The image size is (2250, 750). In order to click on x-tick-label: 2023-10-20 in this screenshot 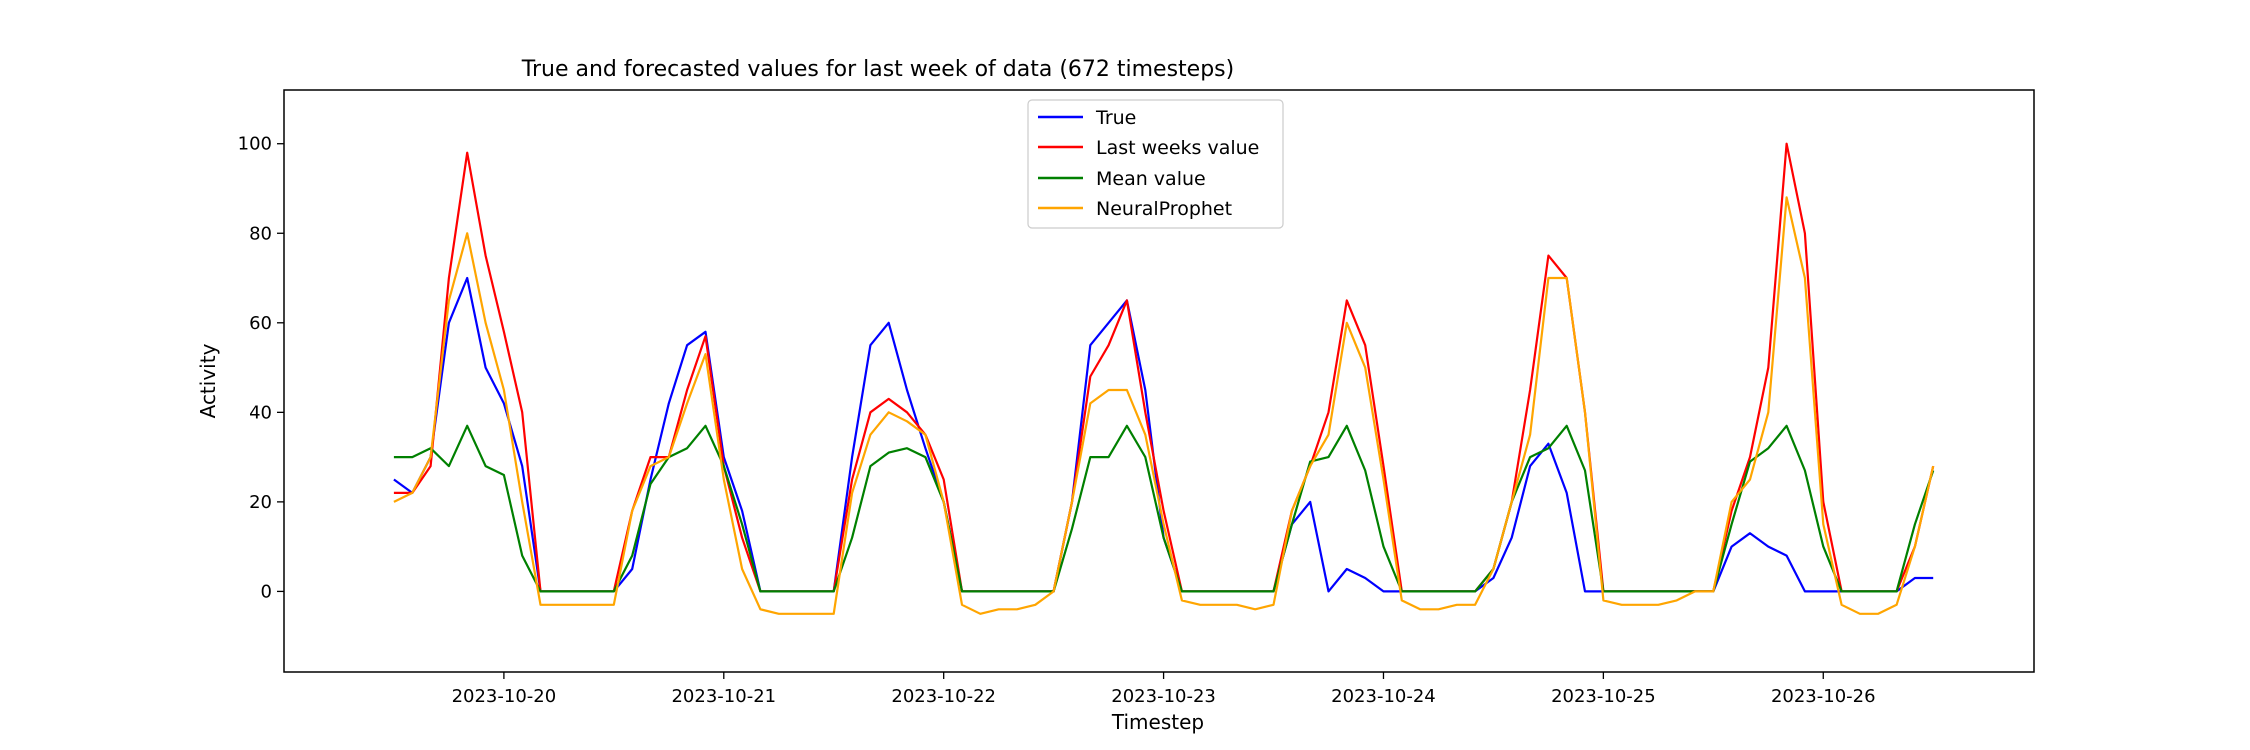, I will do `click(504, 696)`.